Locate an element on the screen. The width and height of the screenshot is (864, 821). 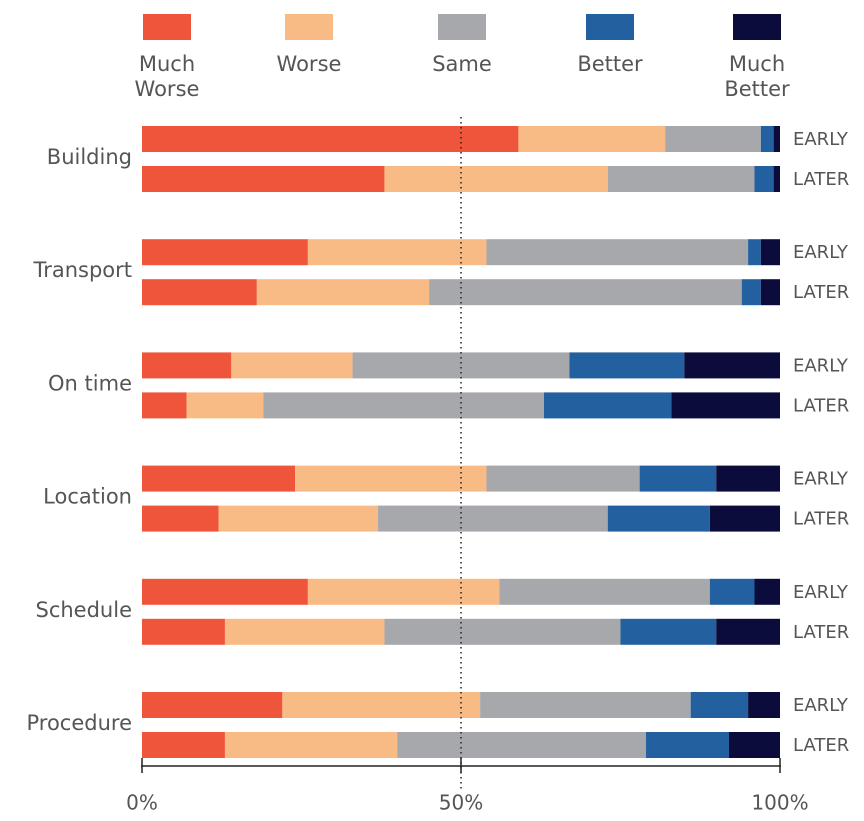
group-label: Procedure is located at coordinates (79, 723).